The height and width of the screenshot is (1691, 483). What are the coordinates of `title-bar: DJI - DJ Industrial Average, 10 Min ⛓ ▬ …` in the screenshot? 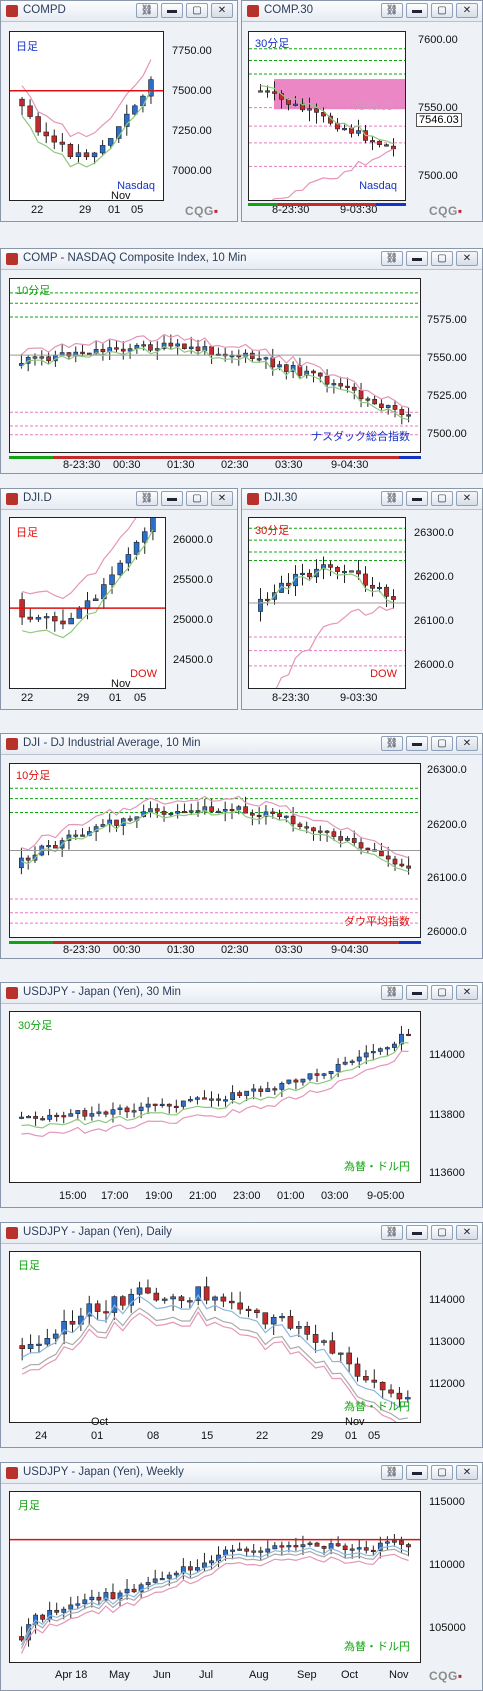 It's located at (241, 744).